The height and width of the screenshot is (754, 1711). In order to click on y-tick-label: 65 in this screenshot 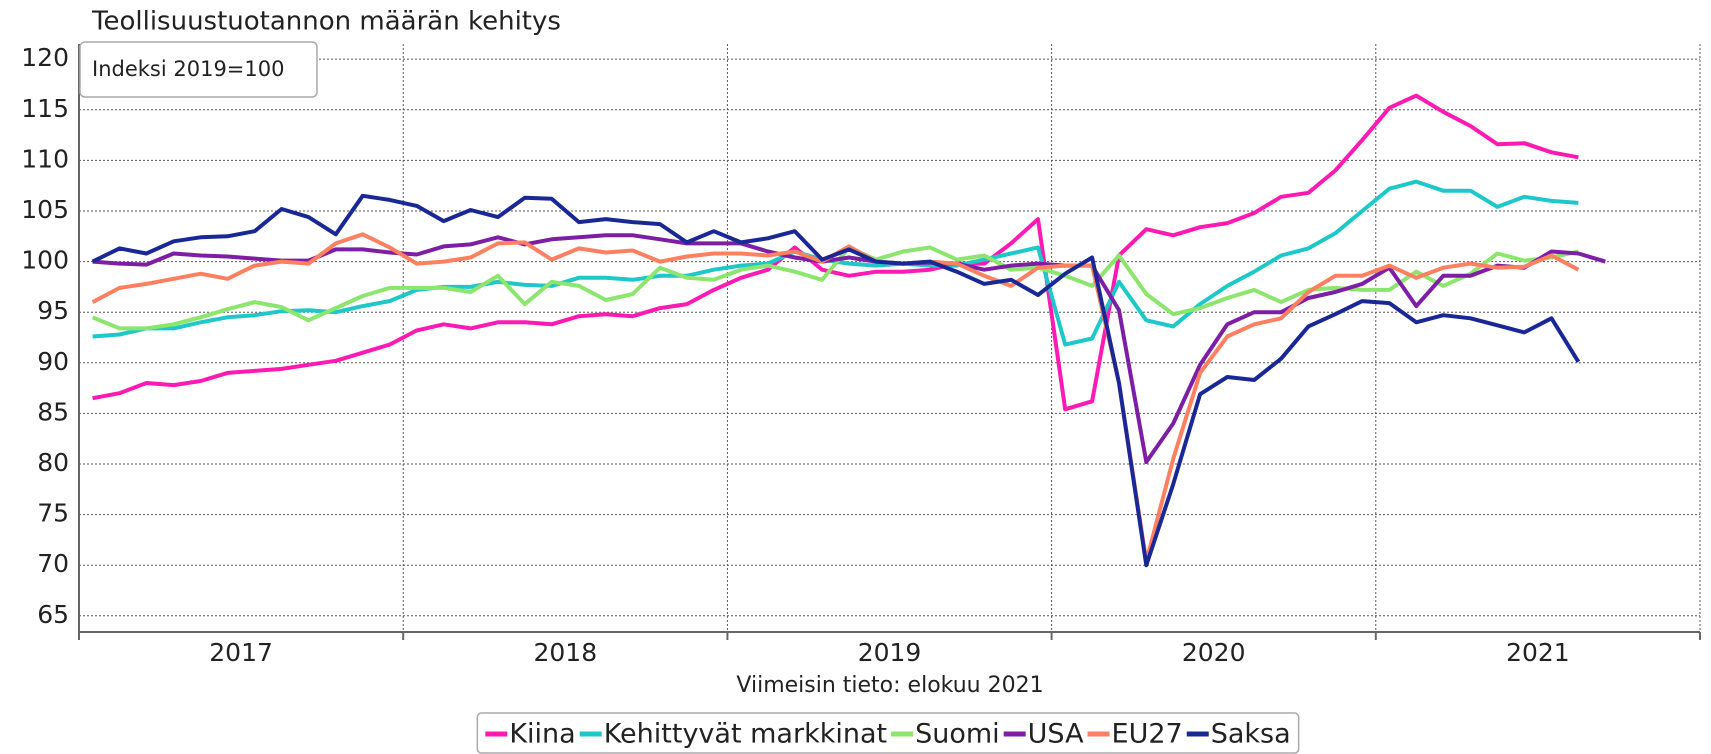, I will do `click(53, 614)`.